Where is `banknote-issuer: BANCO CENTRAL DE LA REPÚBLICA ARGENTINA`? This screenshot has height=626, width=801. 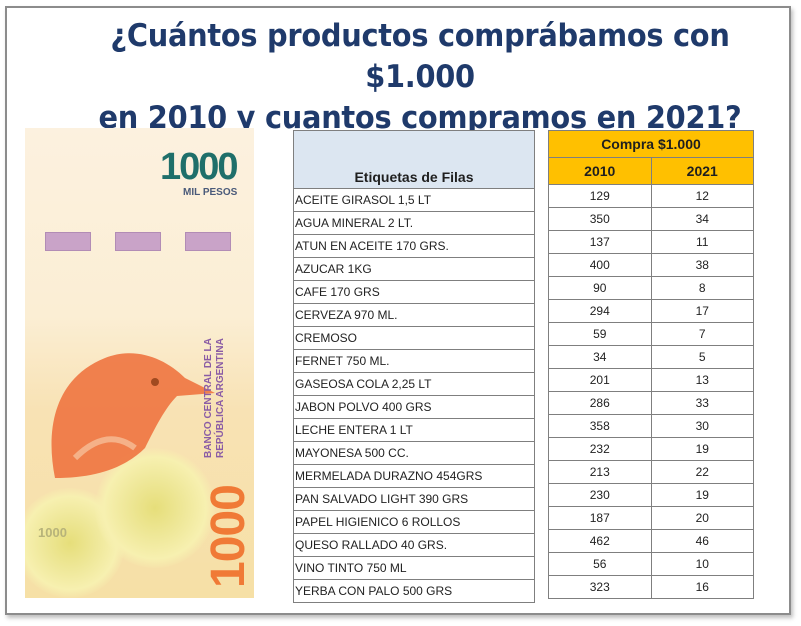 banknote-issuer: BANCO CENTRAL DE LA REPÚBLICA ARGENTINA is located at coordinates (217, 378).